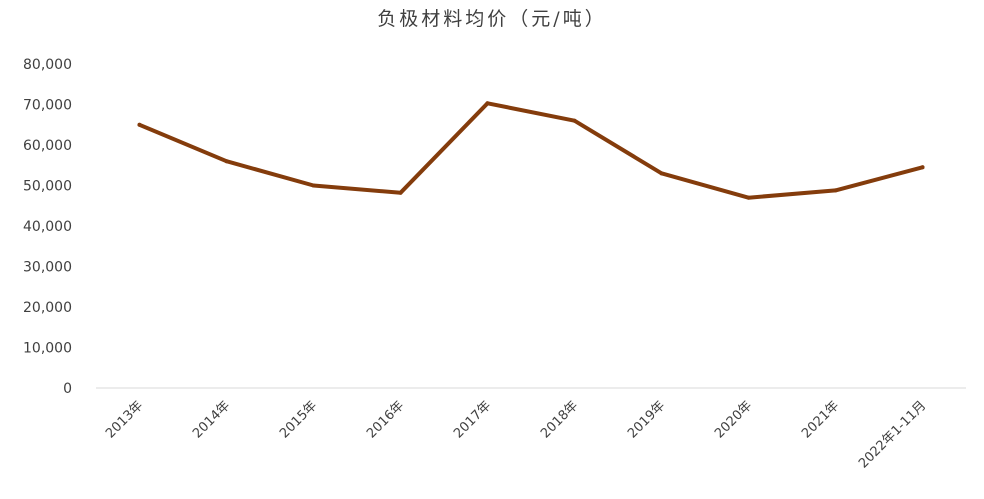  Describe the element at coordinates (67, 389) in the screenshot. I see `y-tick-label: 0` at that location.